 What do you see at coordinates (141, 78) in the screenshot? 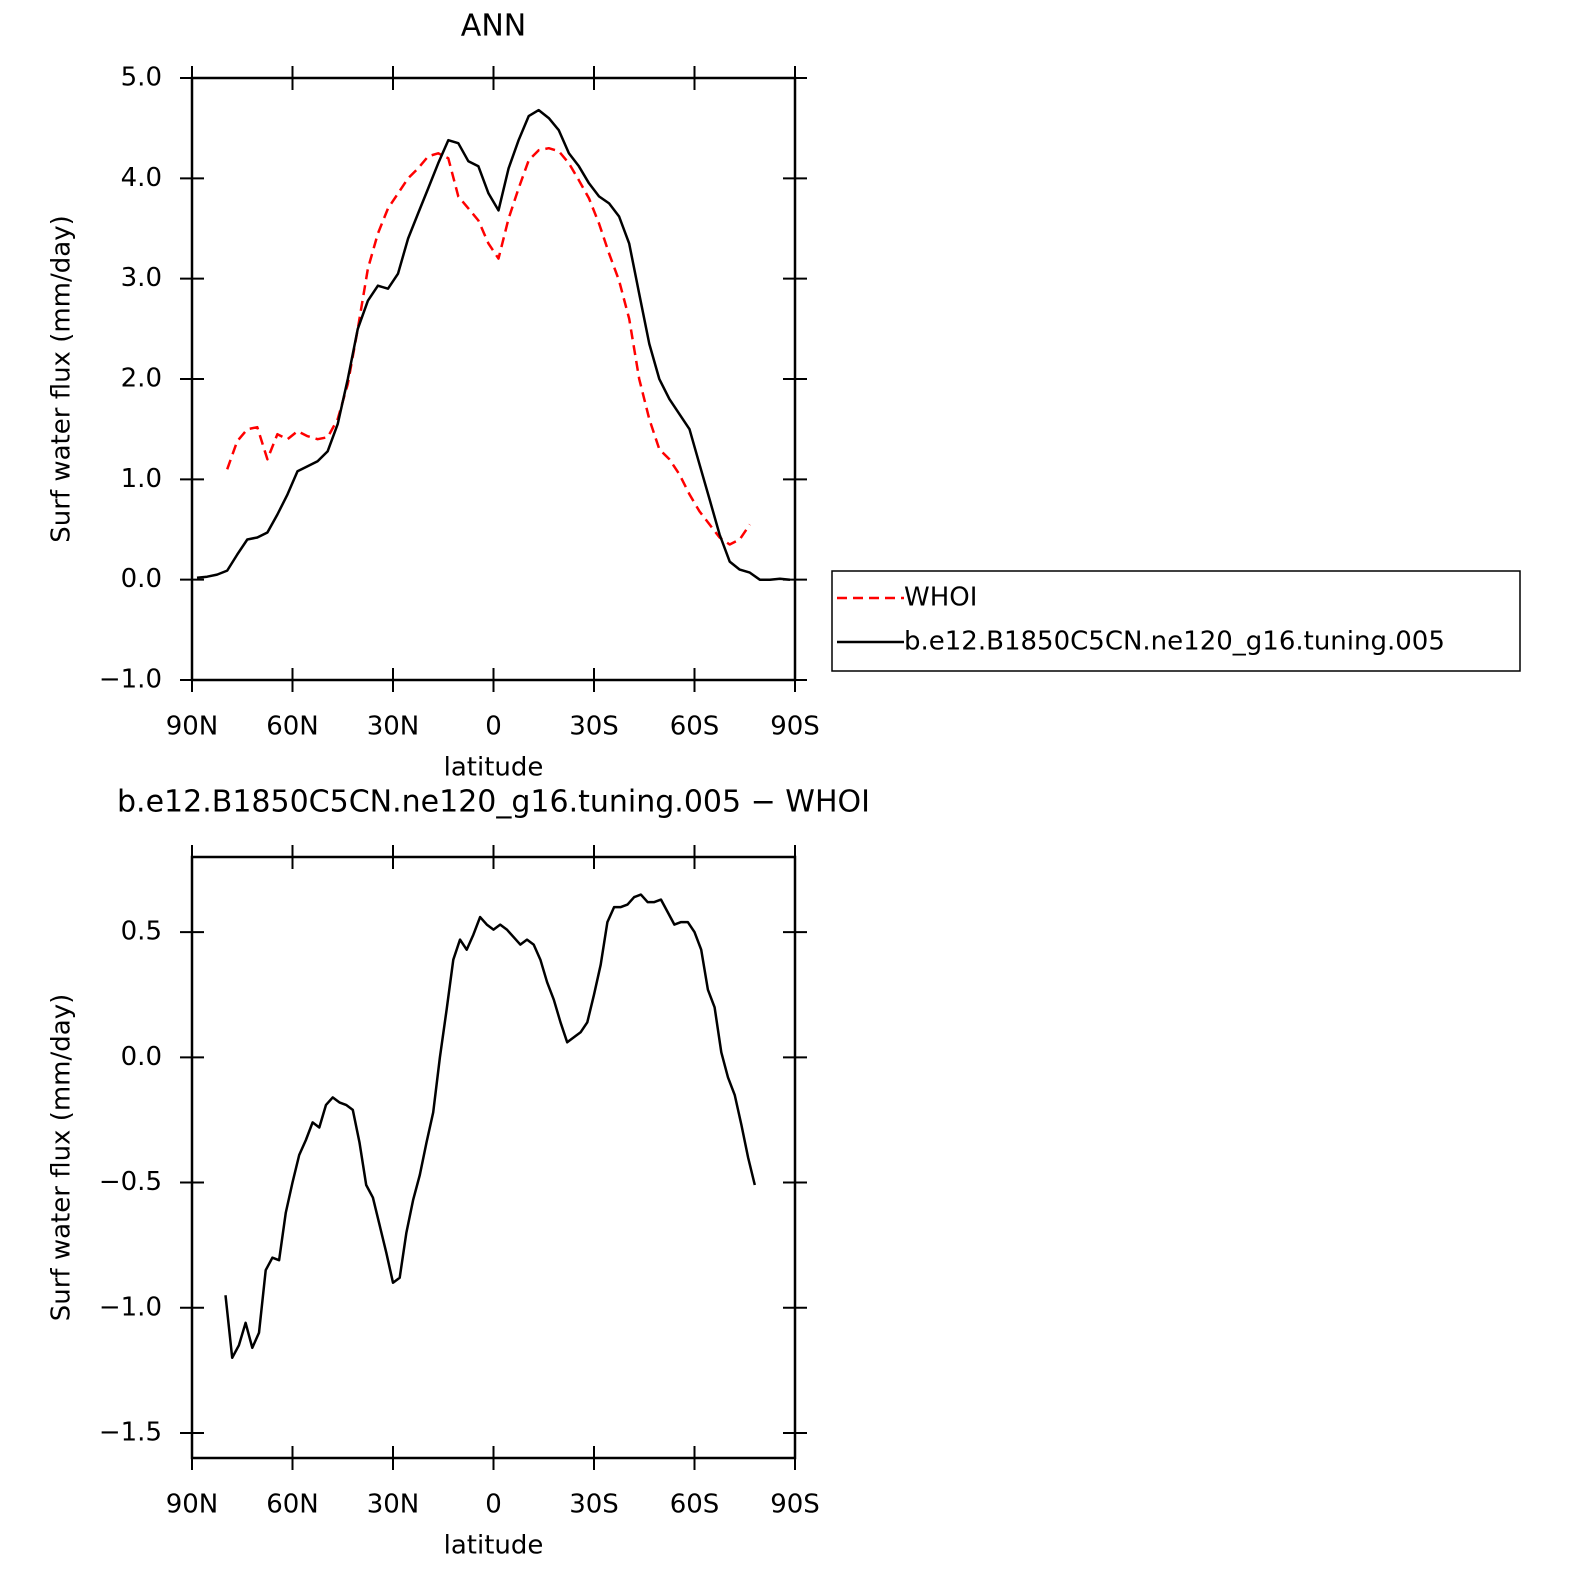
I see `y-tick-label: 5.0` at bounding box center [141, 78].